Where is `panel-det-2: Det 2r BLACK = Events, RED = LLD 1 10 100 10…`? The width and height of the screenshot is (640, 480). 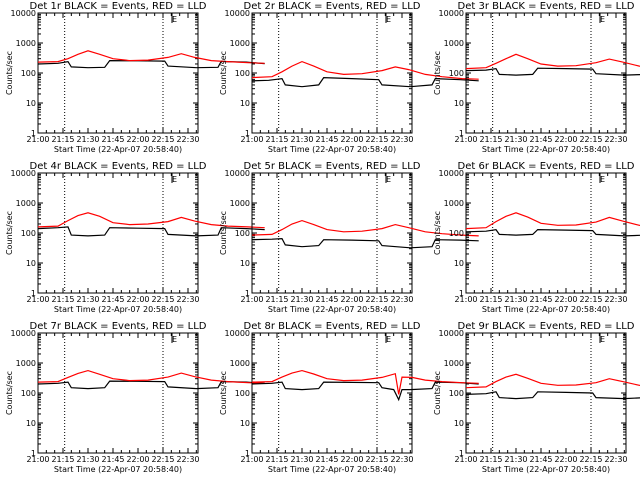 panel-det-2: Det 2r BLACK = Events, RED = LLD 1 10 100 10… is located at coordinates (349, 77).